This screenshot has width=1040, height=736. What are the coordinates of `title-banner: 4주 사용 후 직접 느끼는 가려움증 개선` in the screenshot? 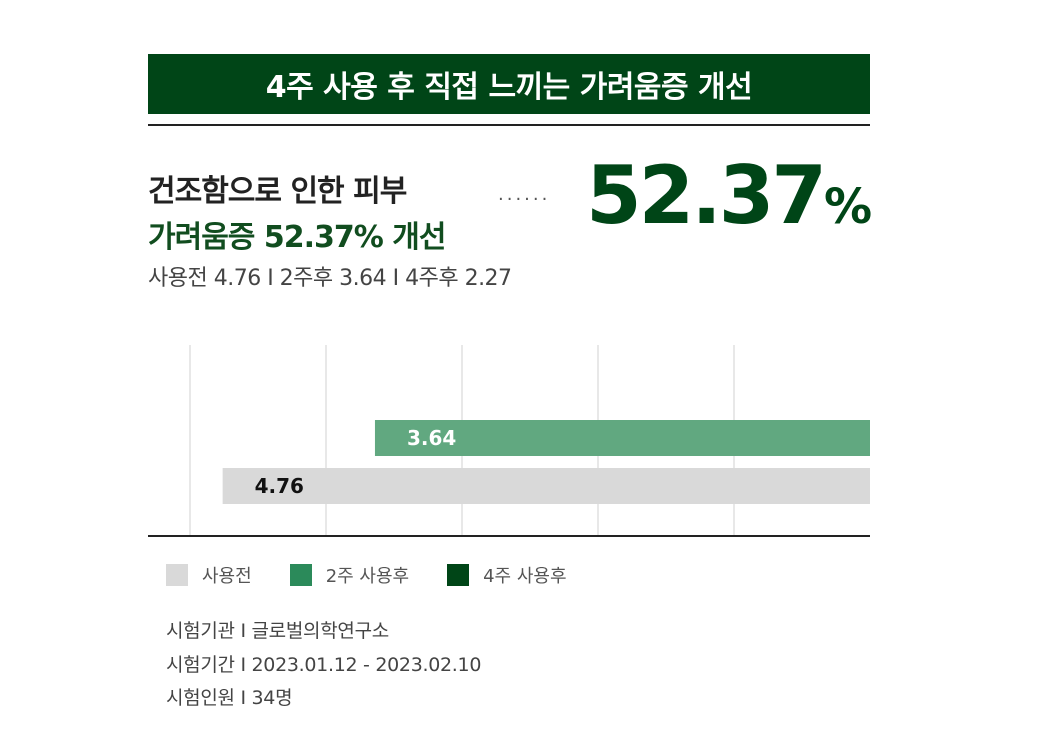 It's located at (509, 84).